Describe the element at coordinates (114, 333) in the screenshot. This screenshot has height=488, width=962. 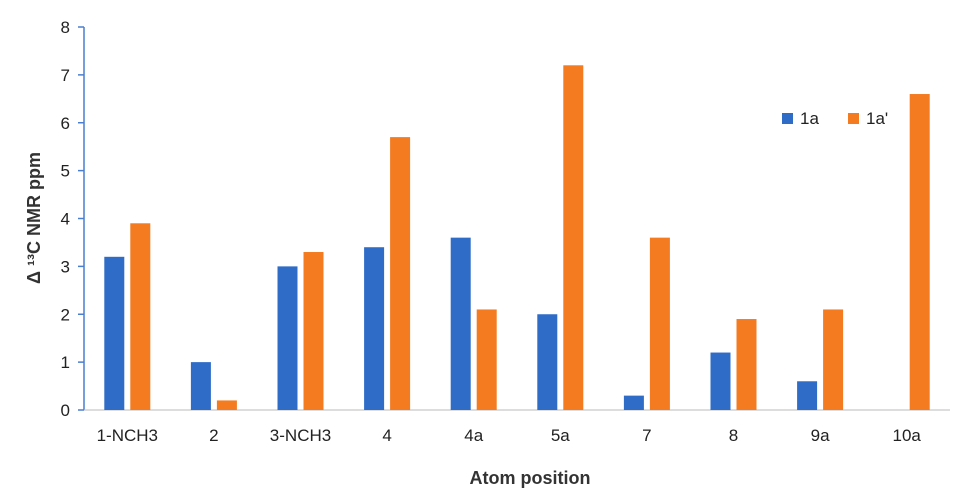
I see `bar-1a-1-nch3` at that location.